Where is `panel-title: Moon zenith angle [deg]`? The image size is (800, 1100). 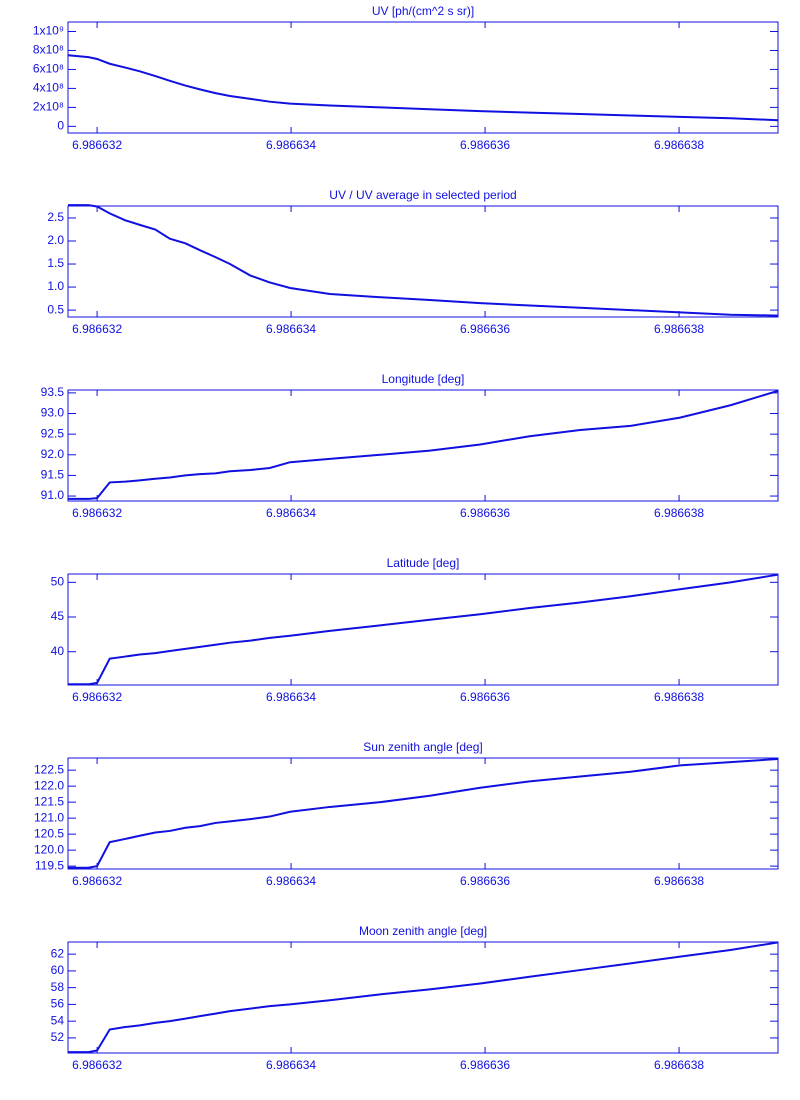
panel-title: Moon zenith angle [deg] is located at coordinates (423, 931).